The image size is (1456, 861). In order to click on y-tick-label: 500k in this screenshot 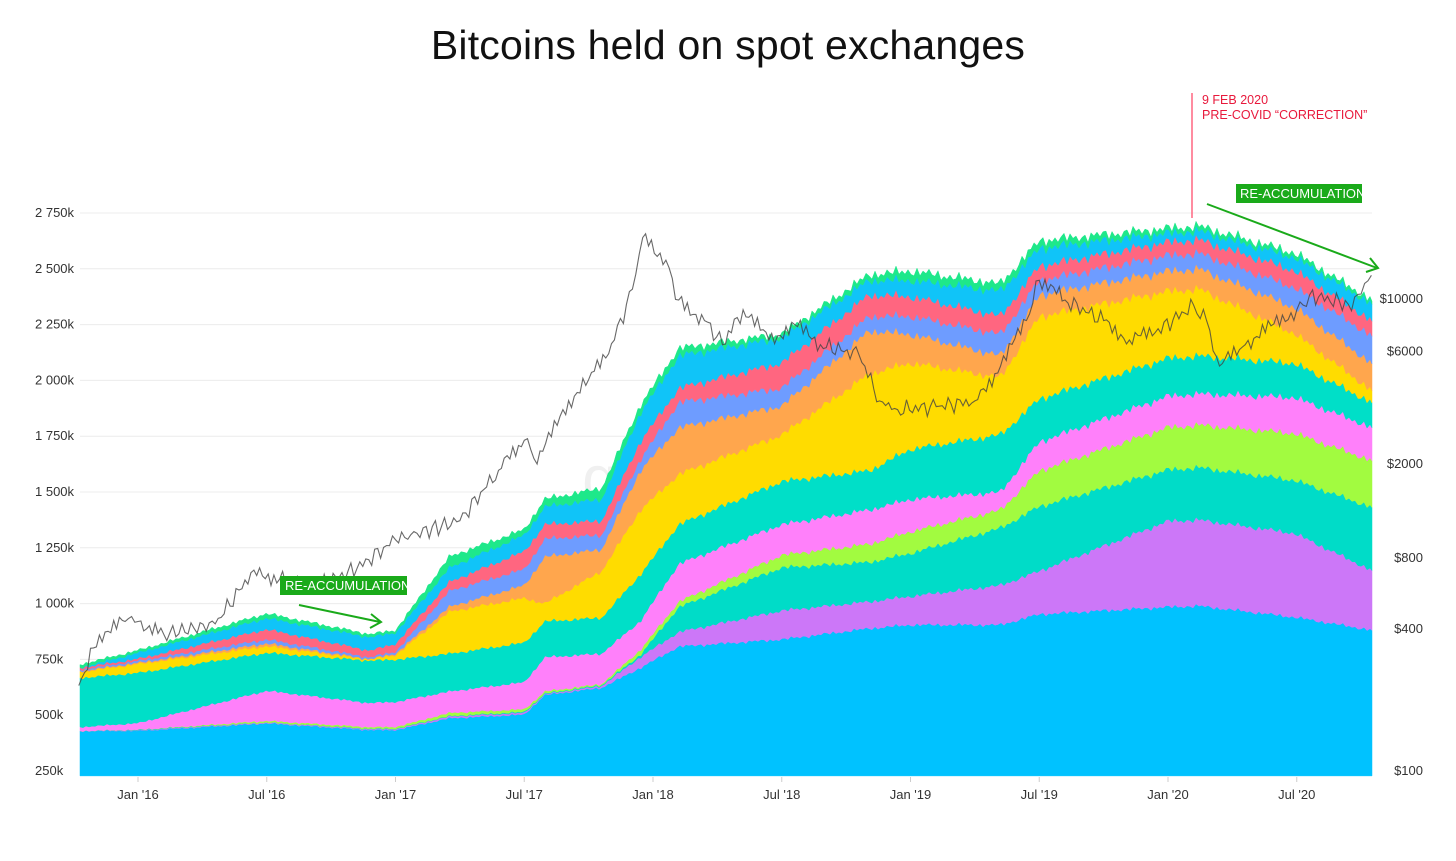, I will do `click(49, 714)`.